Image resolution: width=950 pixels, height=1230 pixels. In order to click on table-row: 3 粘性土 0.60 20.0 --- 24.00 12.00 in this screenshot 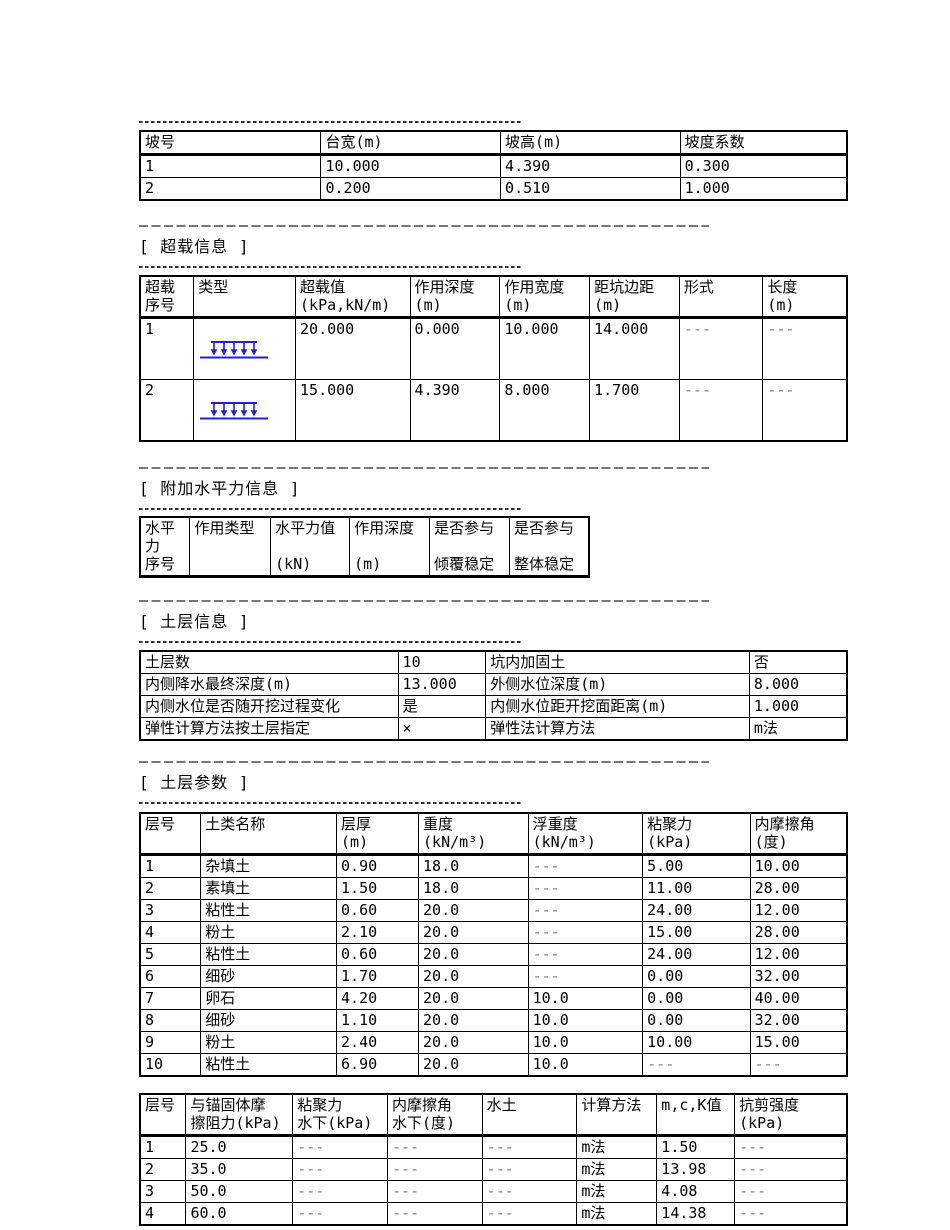, I will do `click(493, 910)`.